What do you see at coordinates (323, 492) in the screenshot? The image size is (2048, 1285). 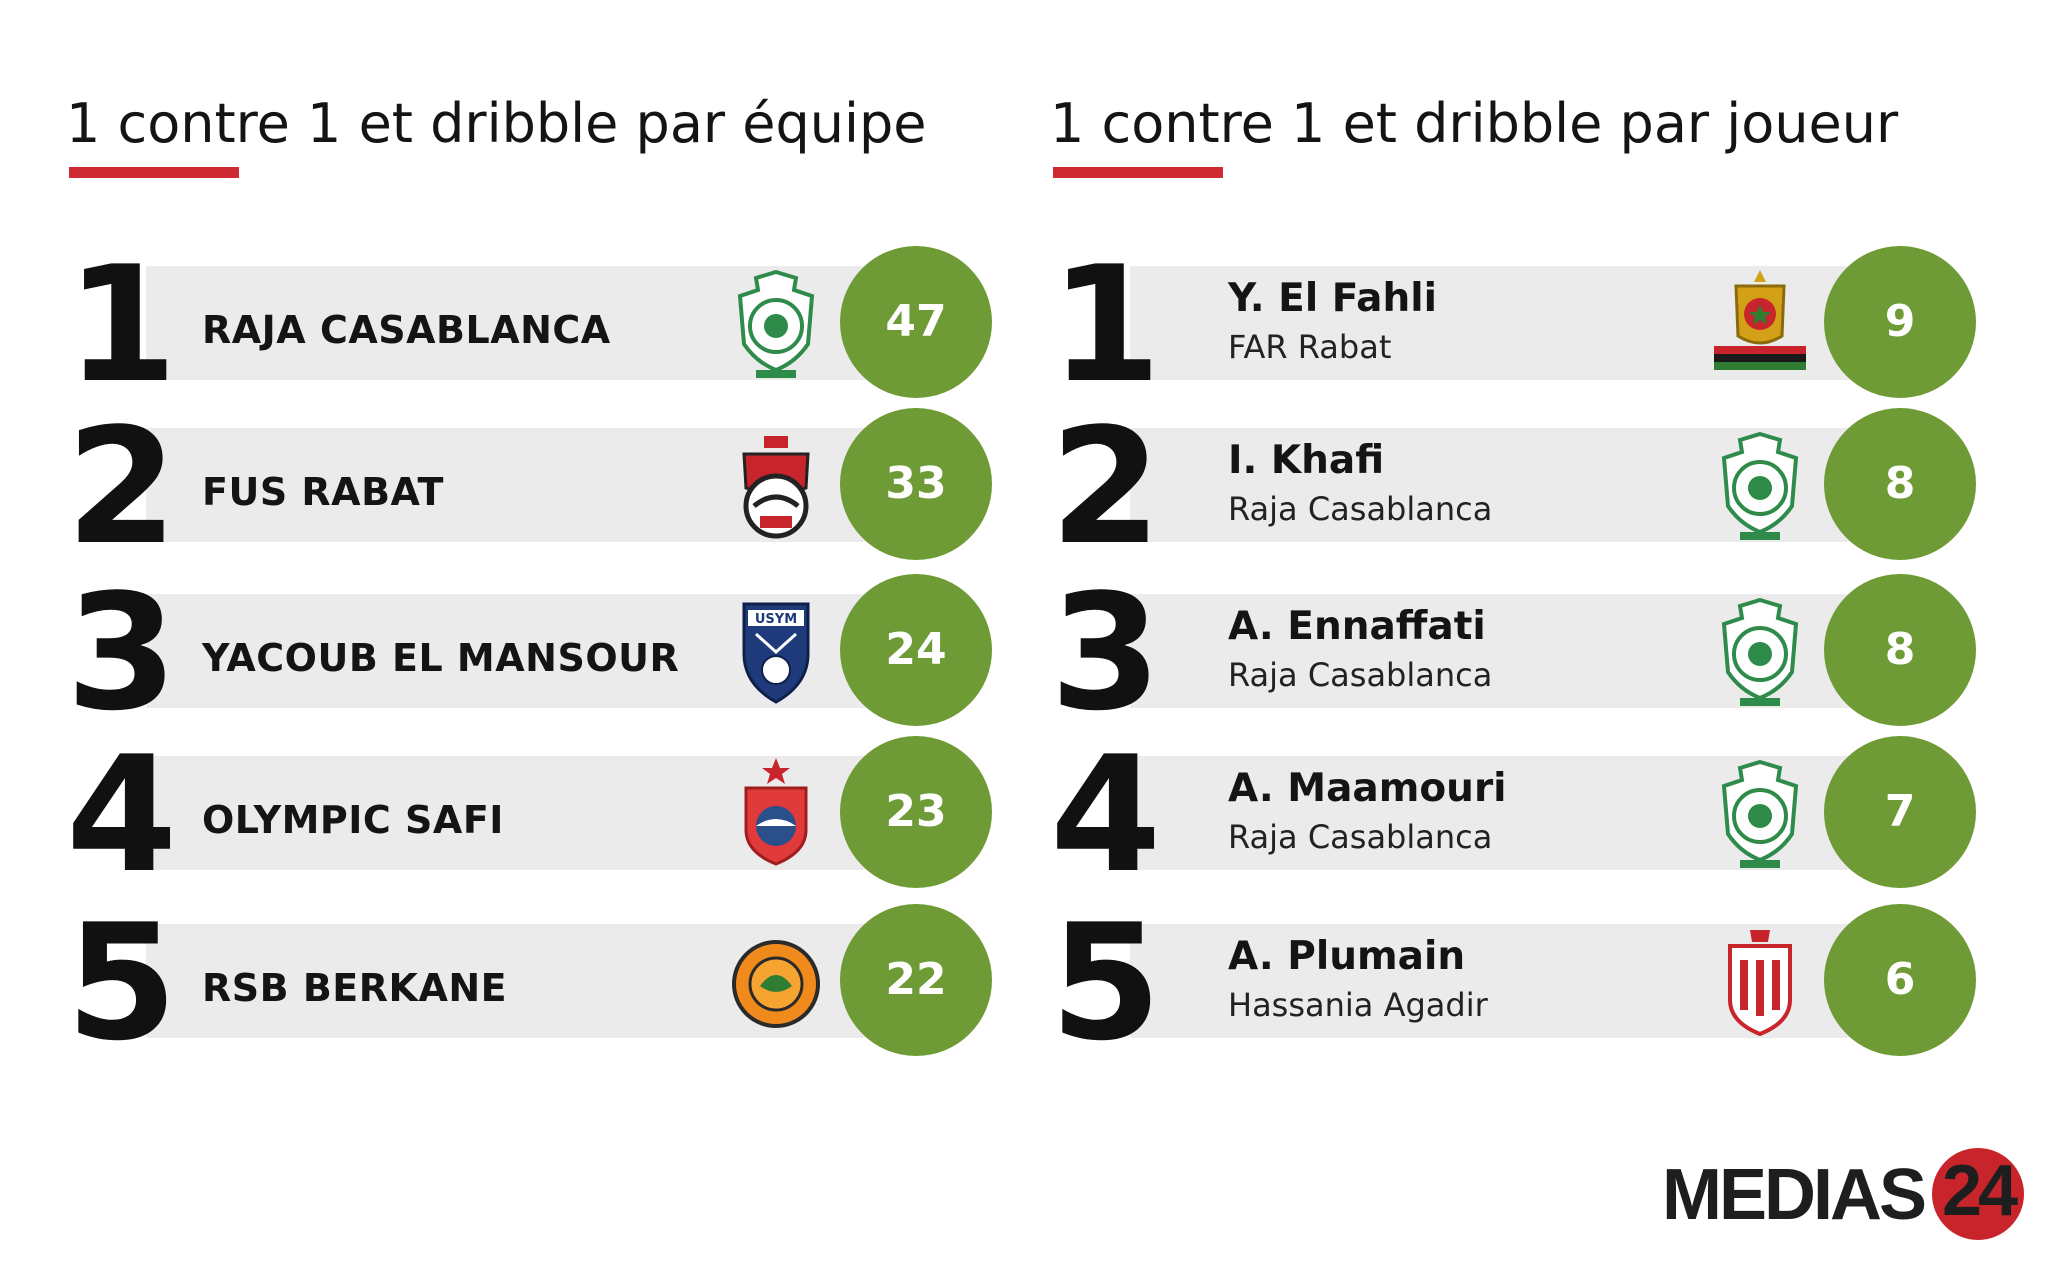 I see `team-name: FUS RABAT` at bounding box center [323, 492].